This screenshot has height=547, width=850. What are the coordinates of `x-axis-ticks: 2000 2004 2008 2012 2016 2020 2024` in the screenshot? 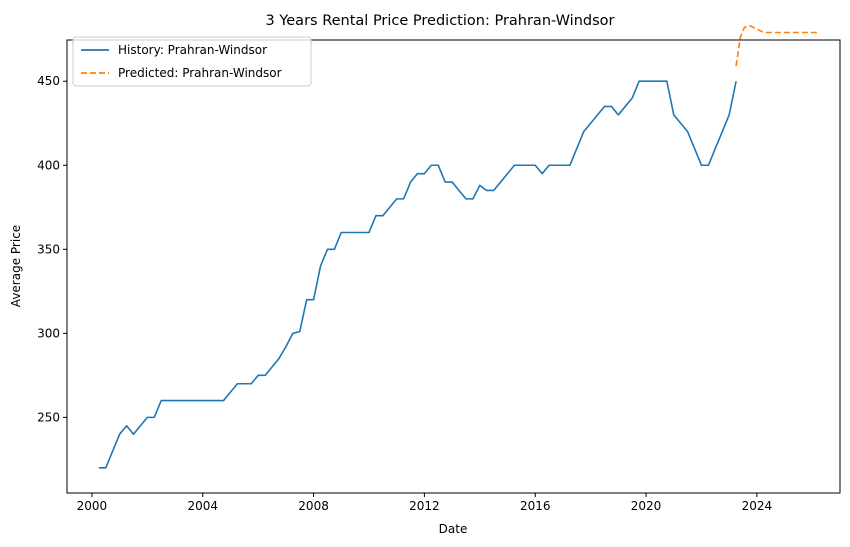 It's located at (424, 503).